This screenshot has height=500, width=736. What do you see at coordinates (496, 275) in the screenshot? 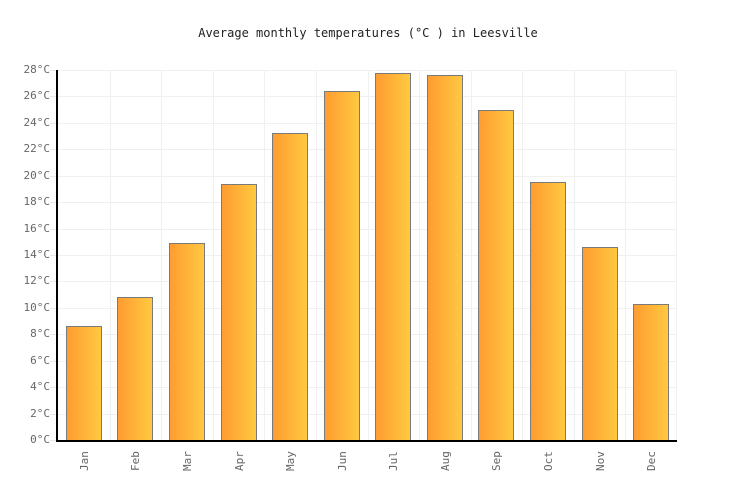
I see `bar-sep` at bounding box center [496, 275].